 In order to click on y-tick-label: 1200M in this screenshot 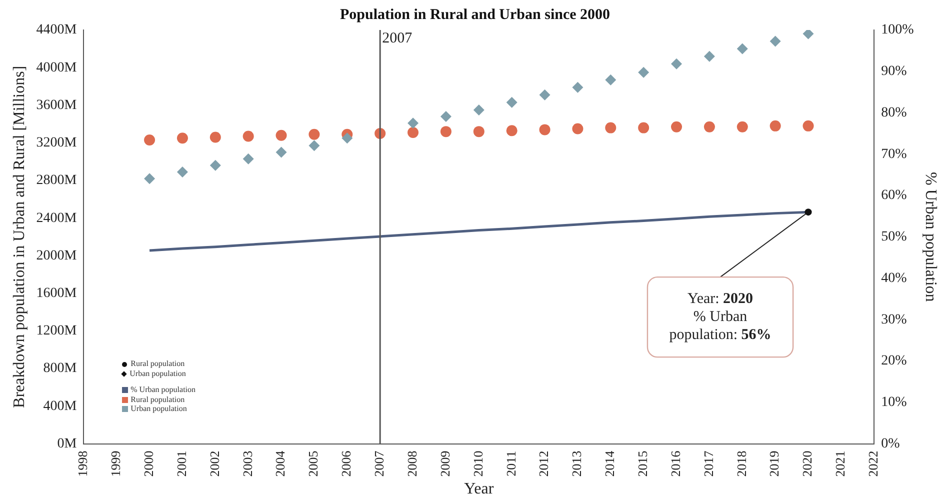, I will do `click(57, 331)`.